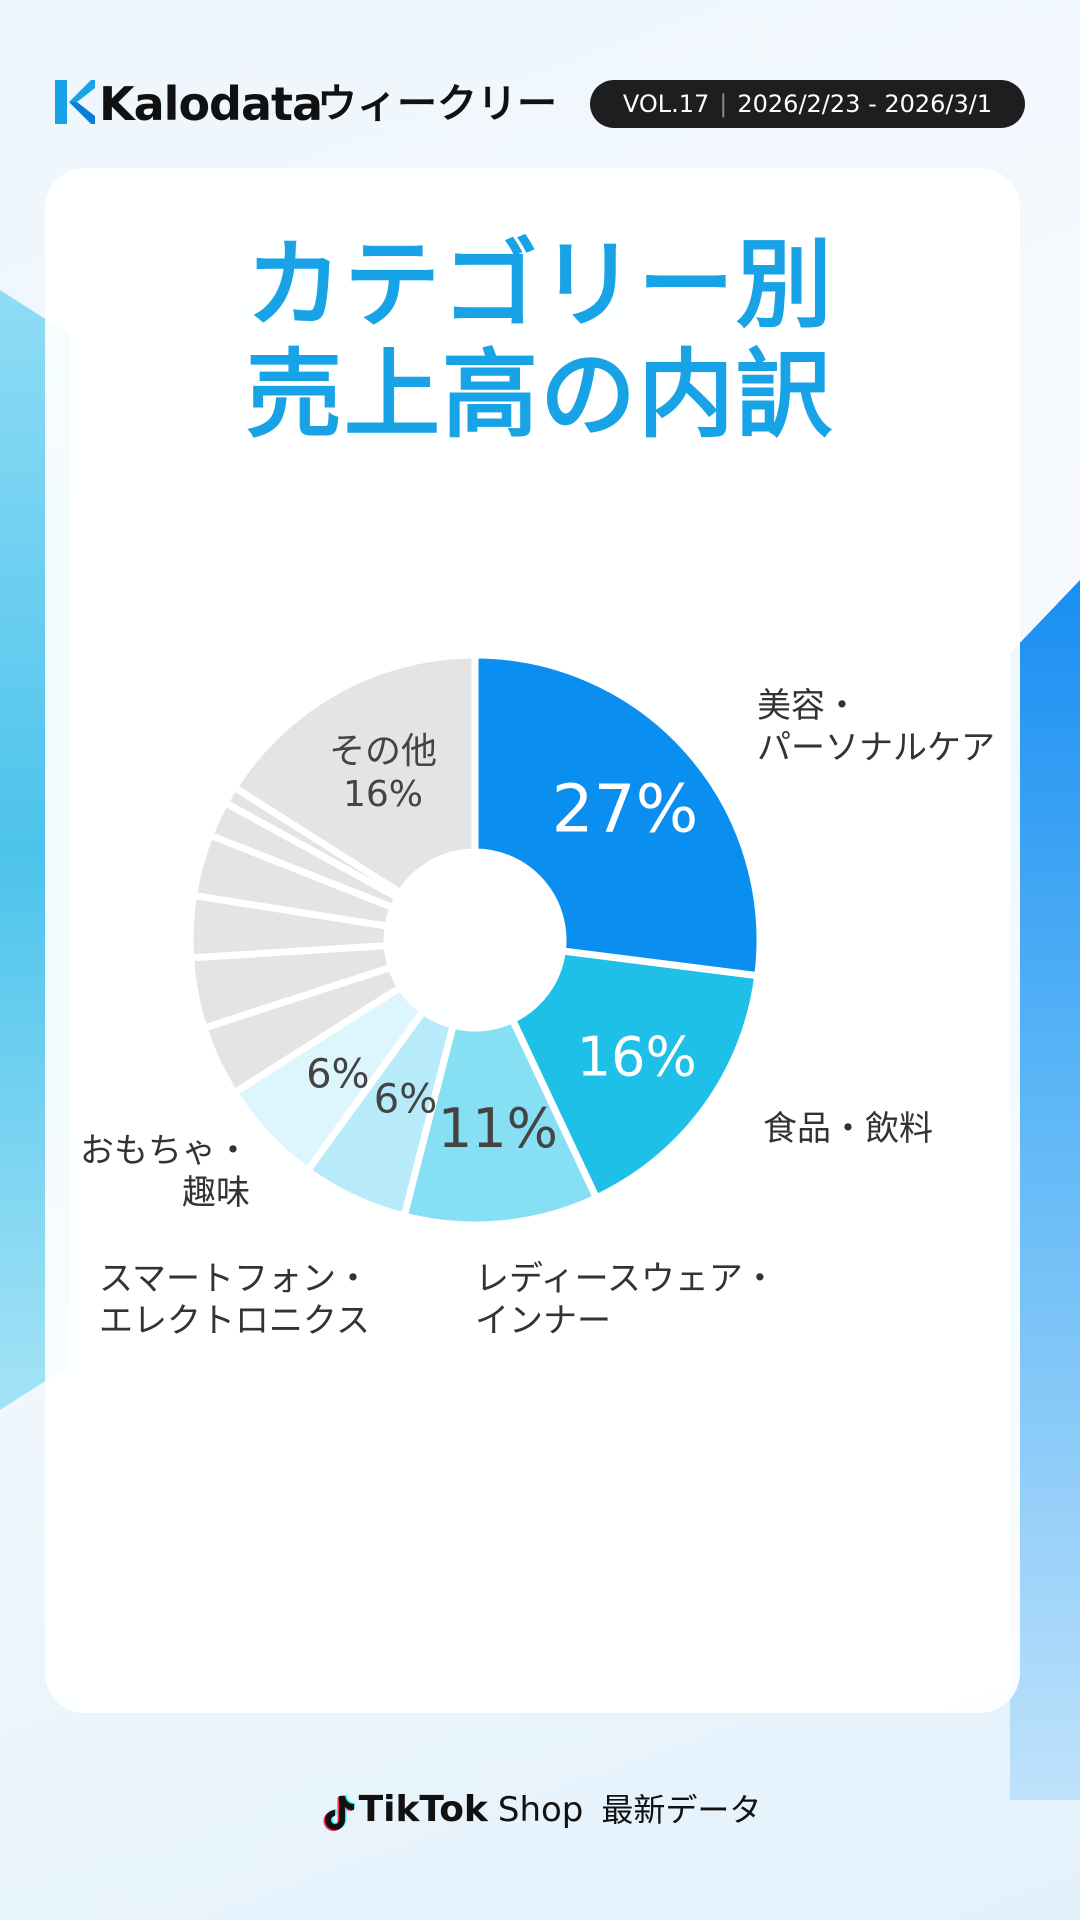 The height and width of the screenshot is (1920, 1080). Describe the element at coordinates (540, 395) in the screenshot. I see `title-line-2: 売上高の内訳` at that location.